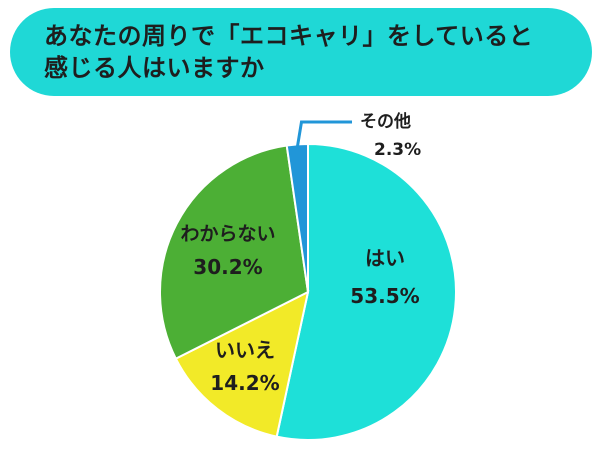  Describe the element at coordinates (397, 150) in the screenshot. I see `value-label-other: 2.3%` at that location.